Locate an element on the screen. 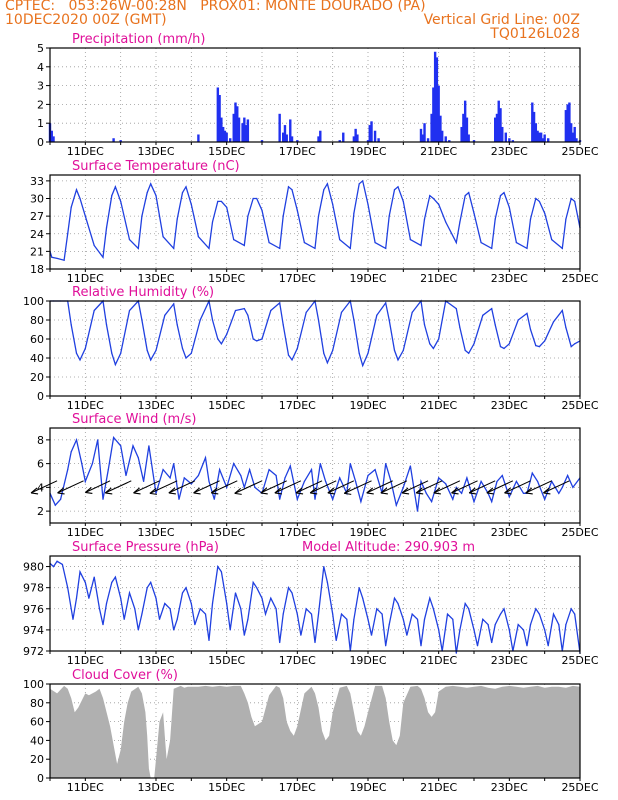  x-tick-label: 13DEC is located at coordinates (155, 532).